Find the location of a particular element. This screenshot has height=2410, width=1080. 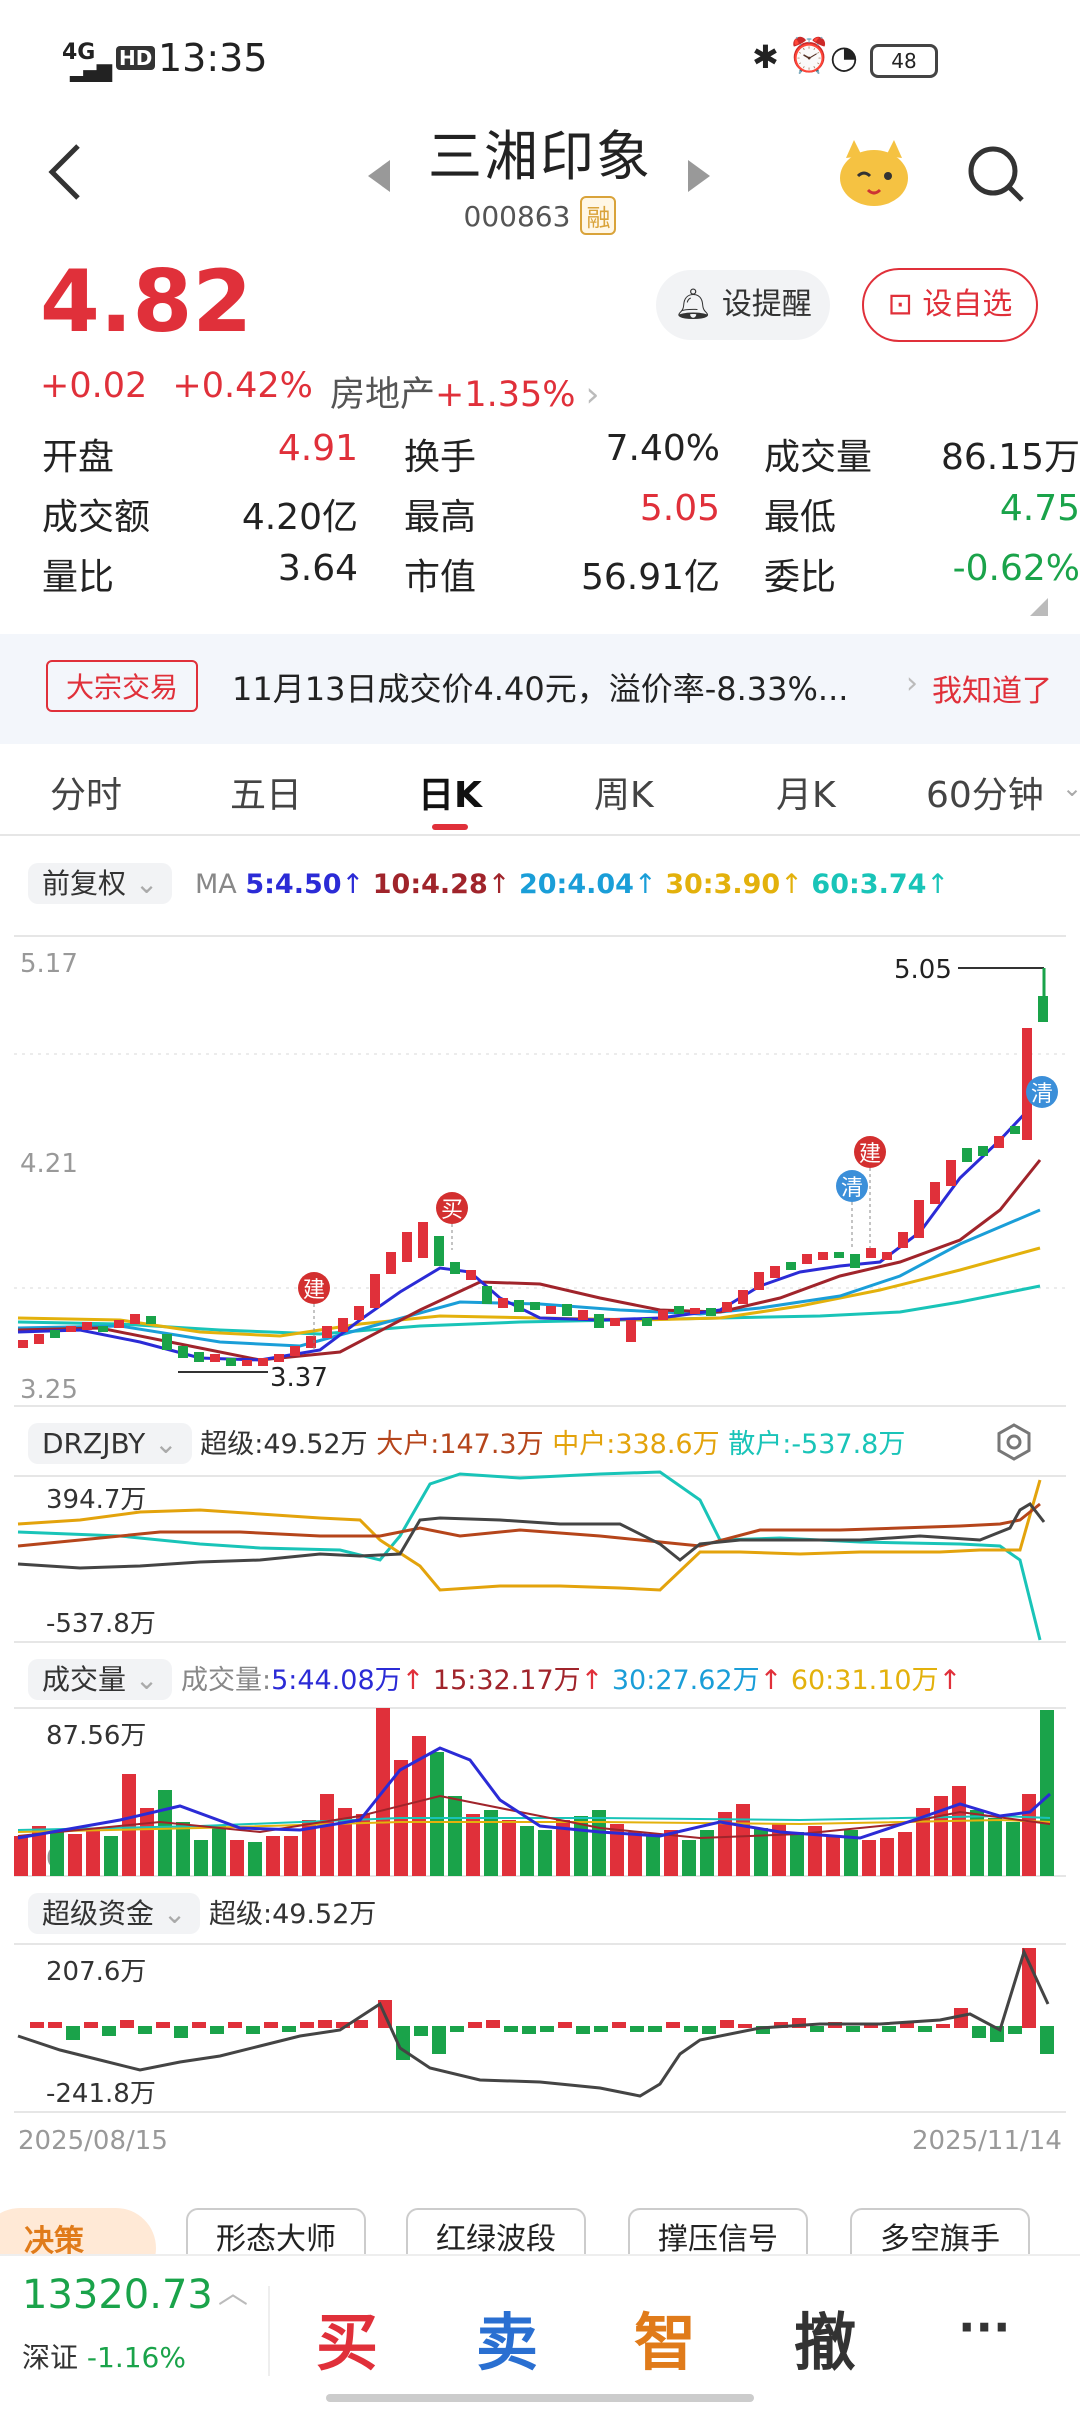

drzjby-retail: 散户:-537.8万 is located at coordinates (817, 1444).